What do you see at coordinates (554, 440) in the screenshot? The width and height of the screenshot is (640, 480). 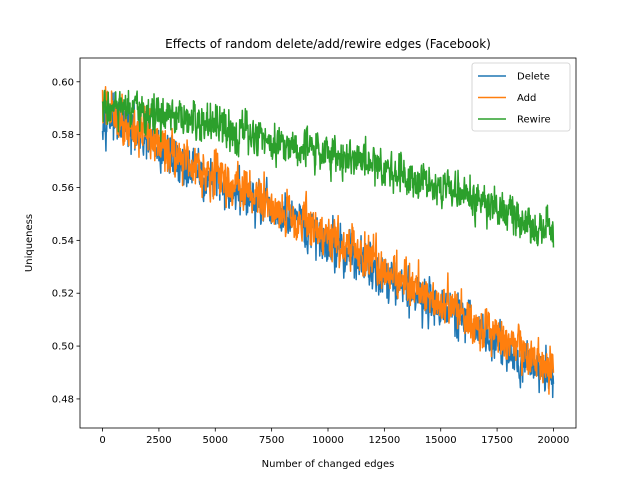 I see `x-tick-label: 20000` at bounding box center [554, 440].